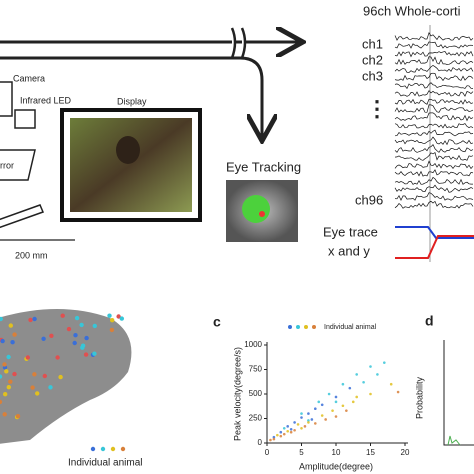 The height and width of the screenshot is (474, 474). I want to click on pupil, so click(256, 209).